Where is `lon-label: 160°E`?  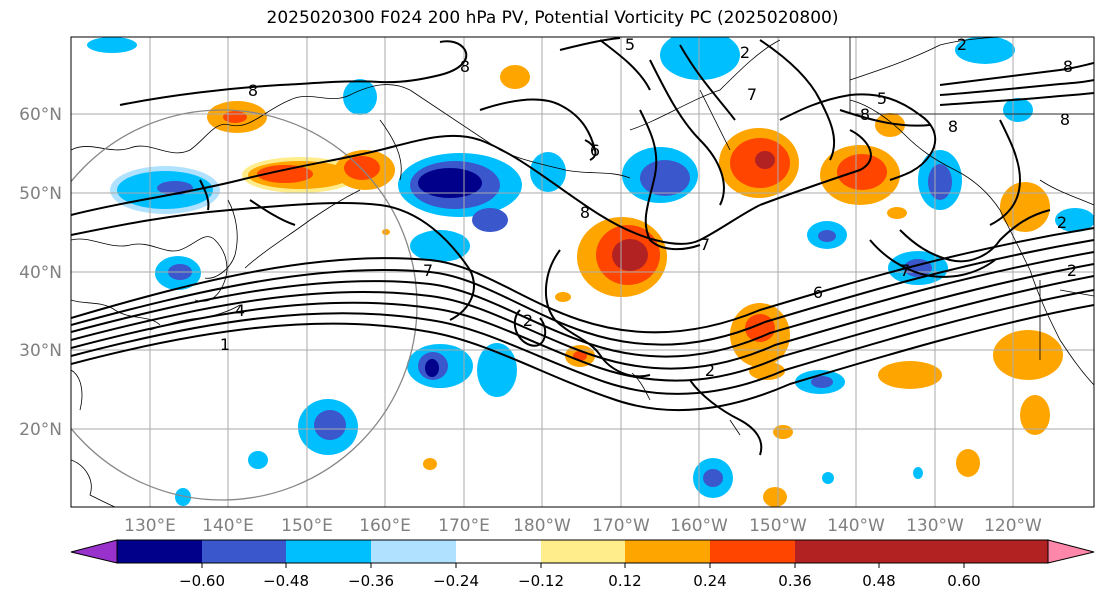 lon-label: 160°E is located at coordinates (385, 526).